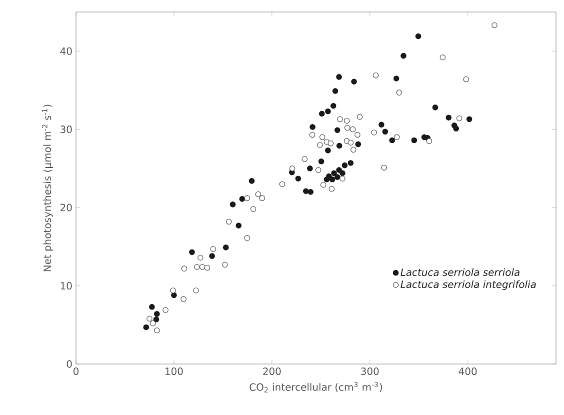 The height and width of the screenshot is (415, 564). What do you see at coordinates (47, 188) in the screenshot?
I see `y-axis-title: Net photosynthesis (μmol m$^{-2}$ s$^{-1}$)` at bounding box center [47, 188].